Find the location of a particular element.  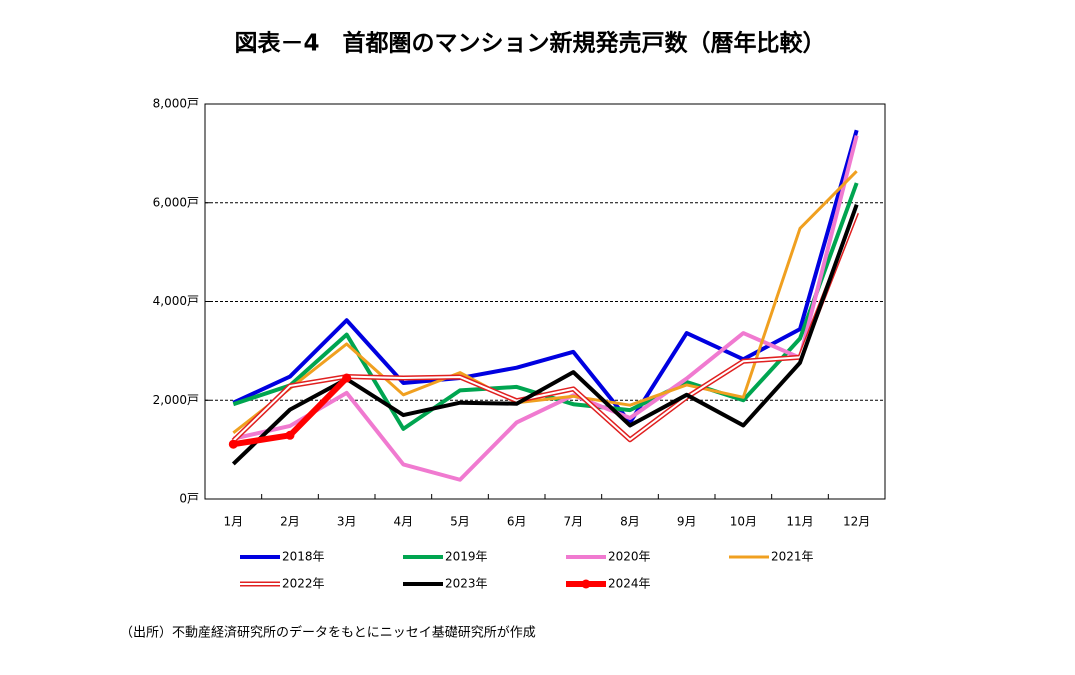

x-tick-label: 6月 is located at coordinates (517, 522).